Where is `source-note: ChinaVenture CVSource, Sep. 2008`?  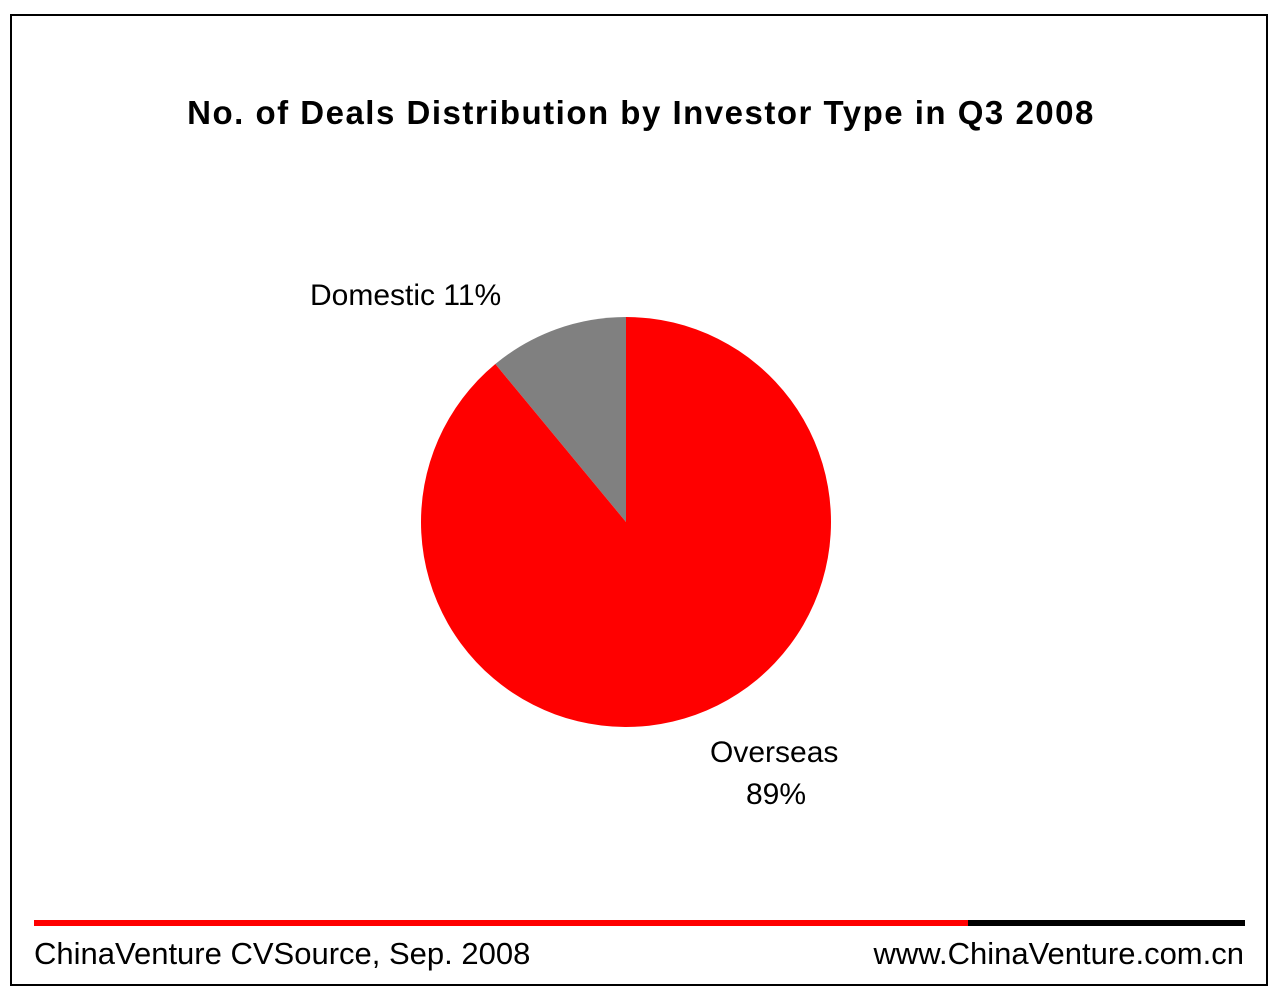
source-note: ChinaVenture CVSource, Sep. 2008 is located at coordinates (282, 953).